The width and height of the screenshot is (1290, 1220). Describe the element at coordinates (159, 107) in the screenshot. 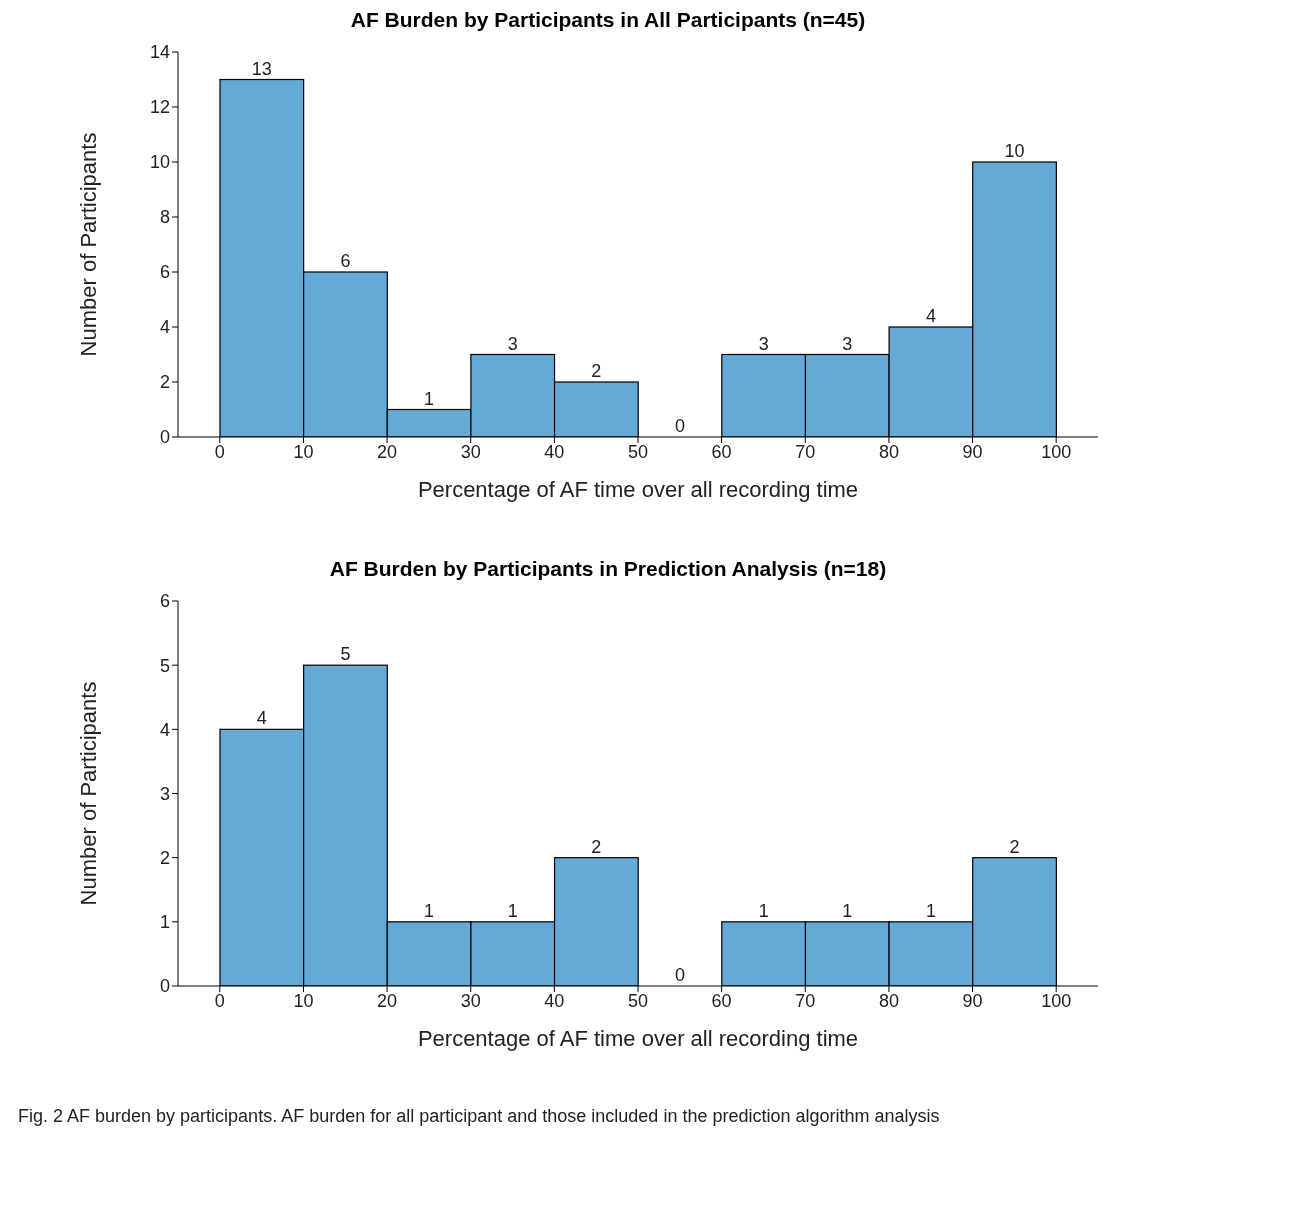

I see `y-tick-label: 12` at that location.